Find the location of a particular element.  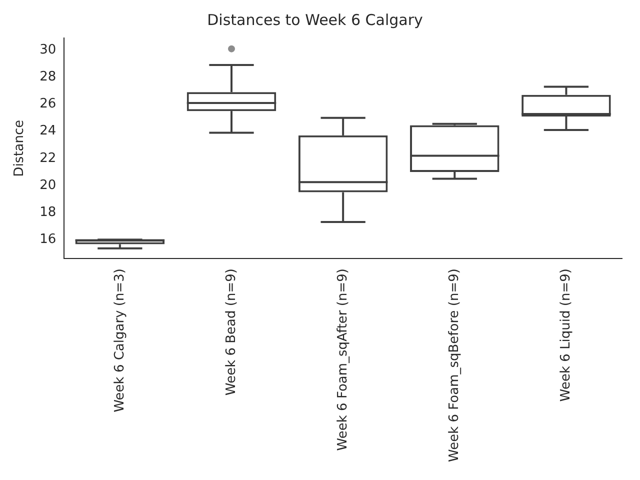

x-tick-label: Week 6 Liquid (n=9) is located at coordinates (566, 335).